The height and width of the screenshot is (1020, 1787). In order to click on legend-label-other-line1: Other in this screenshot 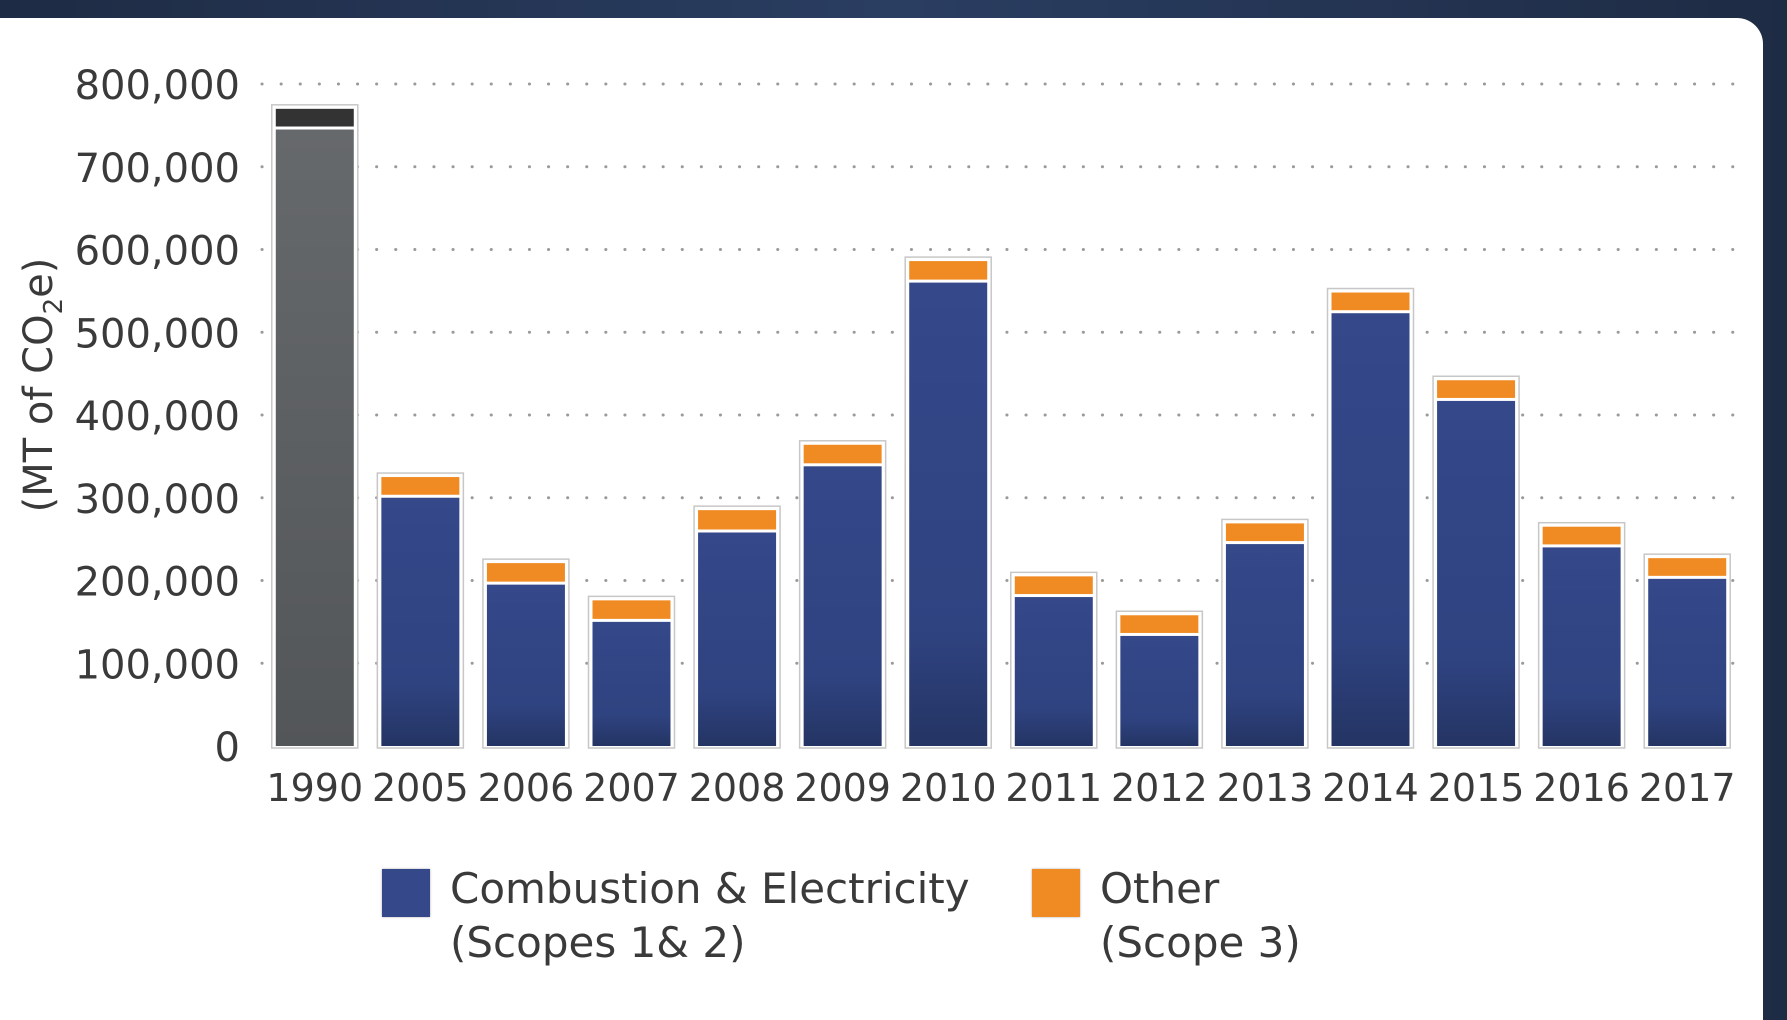, I will do `click(1160, 888)`.